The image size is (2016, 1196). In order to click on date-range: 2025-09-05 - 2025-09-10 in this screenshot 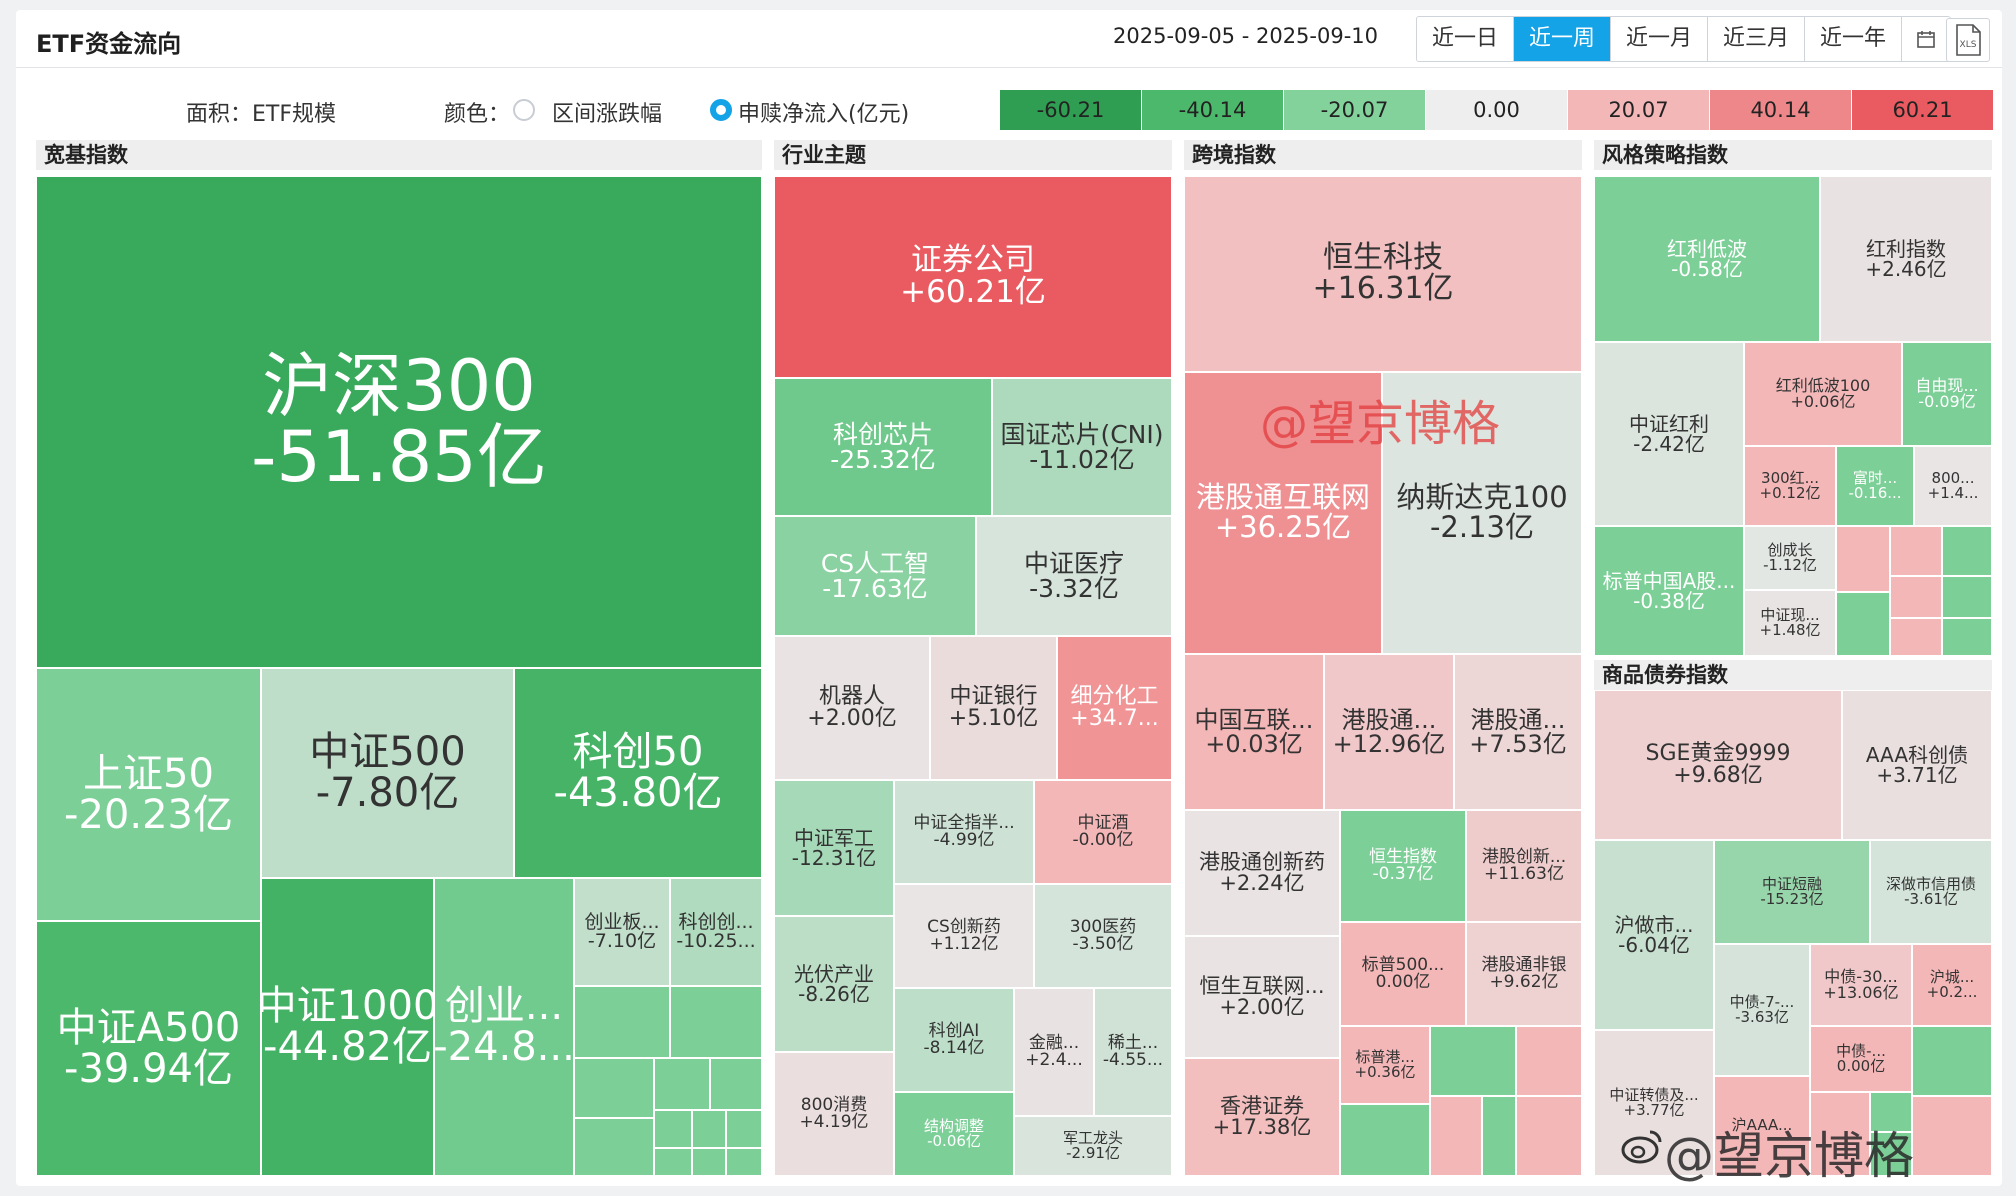, I will do `click(1246, 36)`.